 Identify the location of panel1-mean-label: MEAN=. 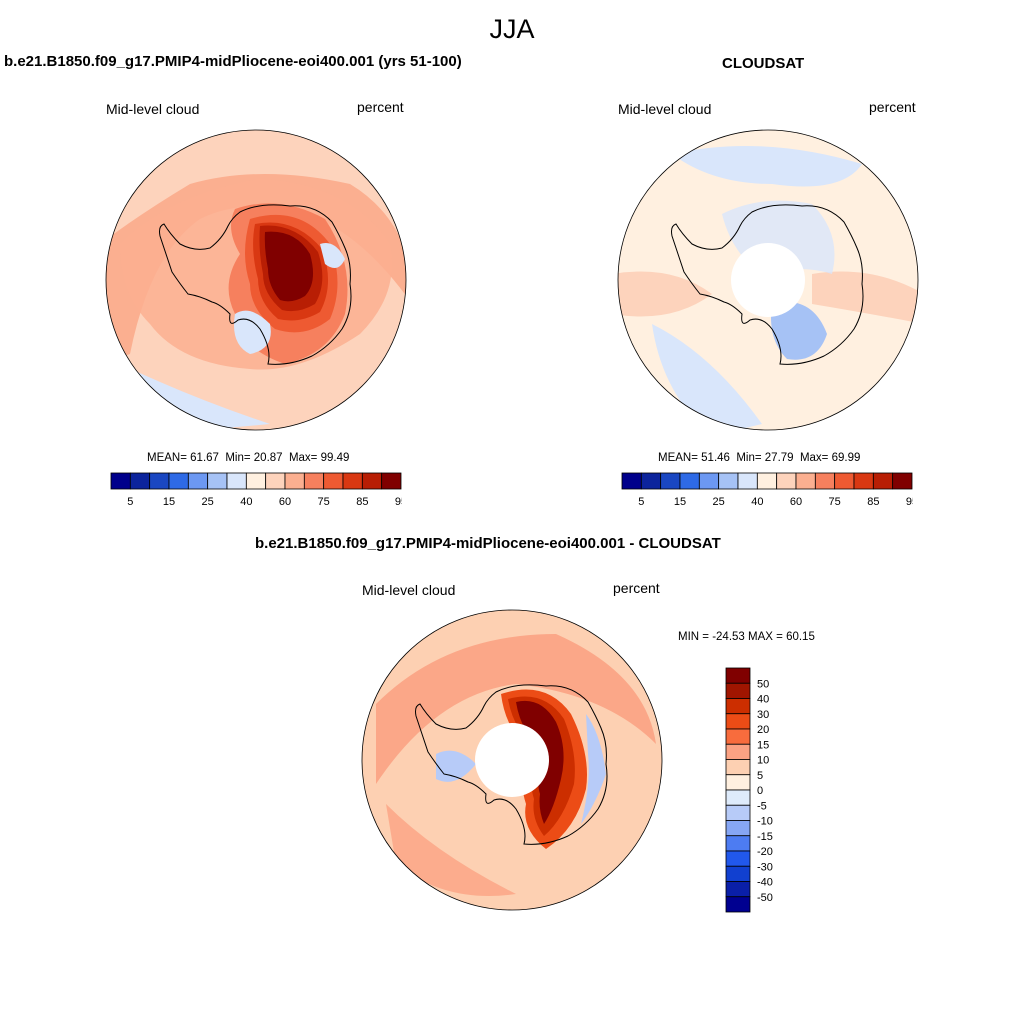
(167, 458).